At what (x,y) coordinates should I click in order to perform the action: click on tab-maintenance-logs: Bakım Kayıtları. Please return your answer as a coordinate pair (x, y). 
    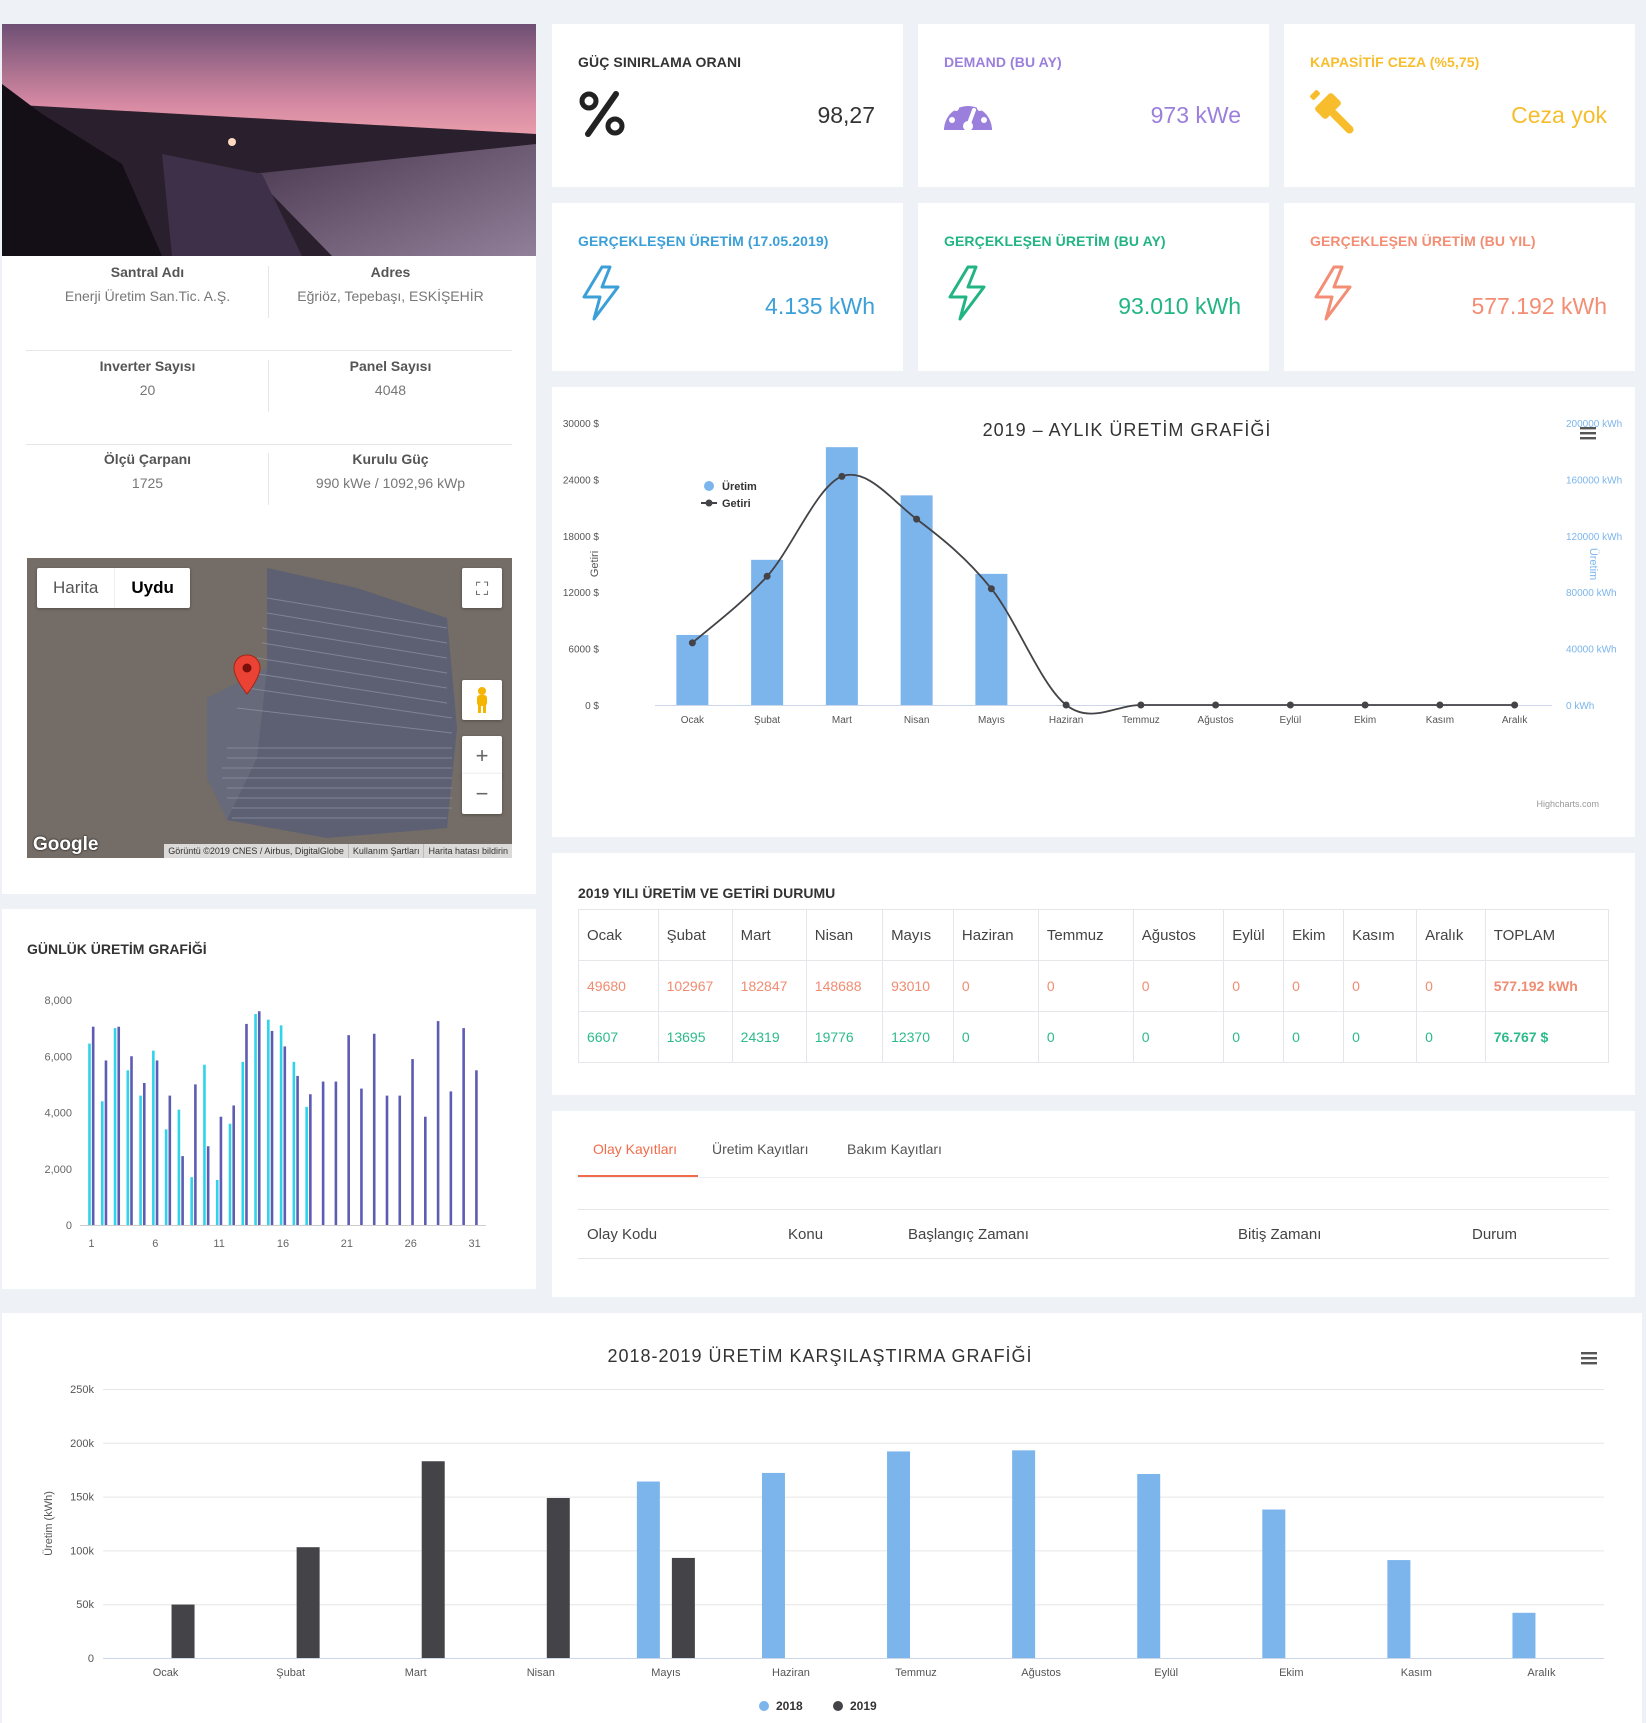
    Looking at the image, I should click on (894, 1149).